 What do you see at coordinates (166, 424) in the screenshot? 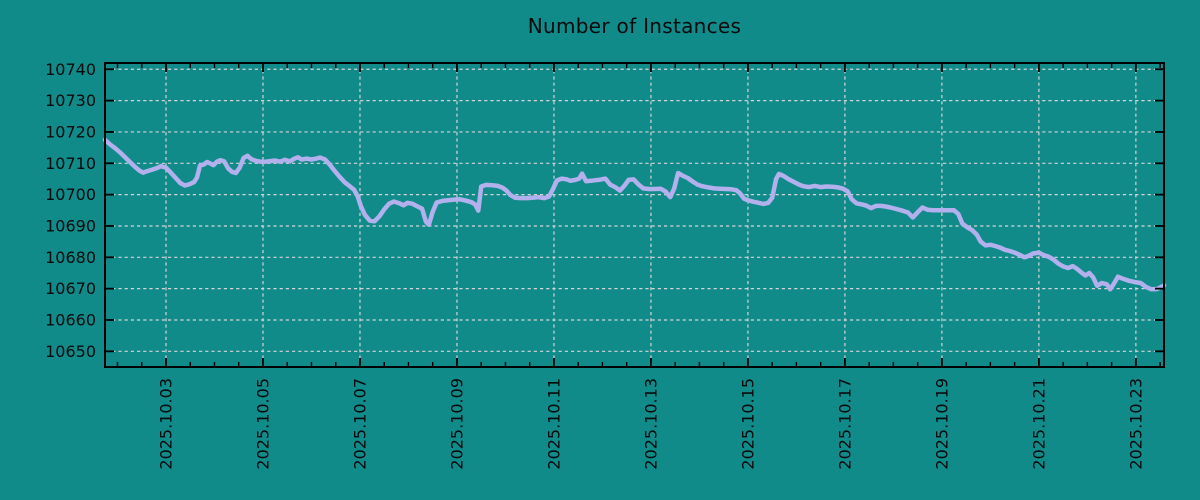
I see `x-axis-tick-label: 2025.10.03` at bounding box center [166, 424].